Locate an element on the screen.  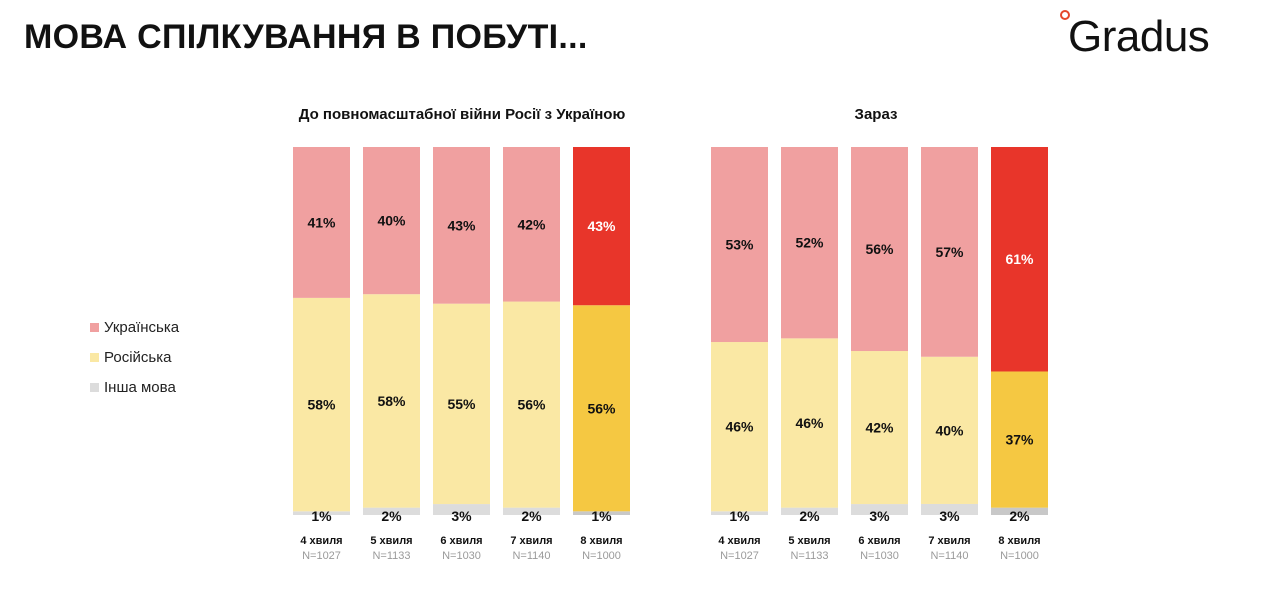
gradus-logo: Gradus is located at coordinates (1151, 36).